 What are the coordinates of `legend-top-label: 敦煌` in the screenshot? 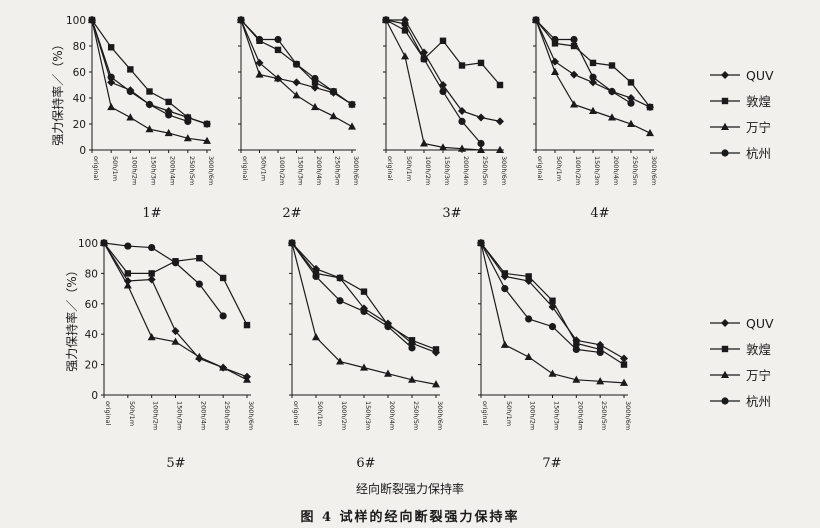 It's located at (758, 101).